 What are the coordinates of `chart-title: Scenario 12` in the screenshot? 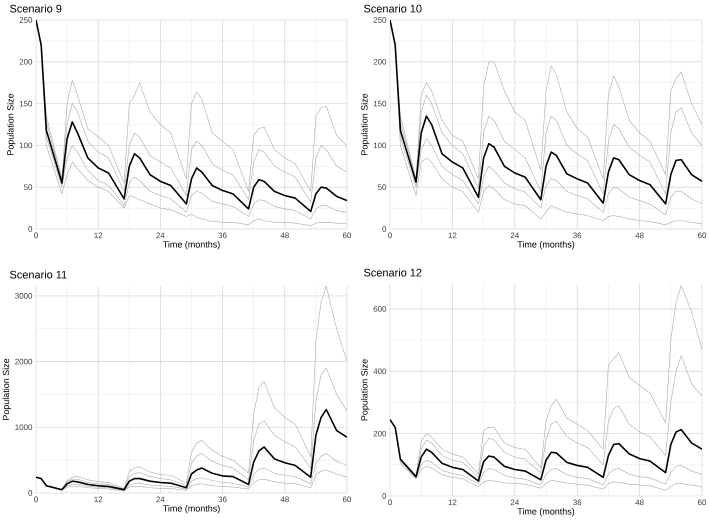 It's located at (393, 272).